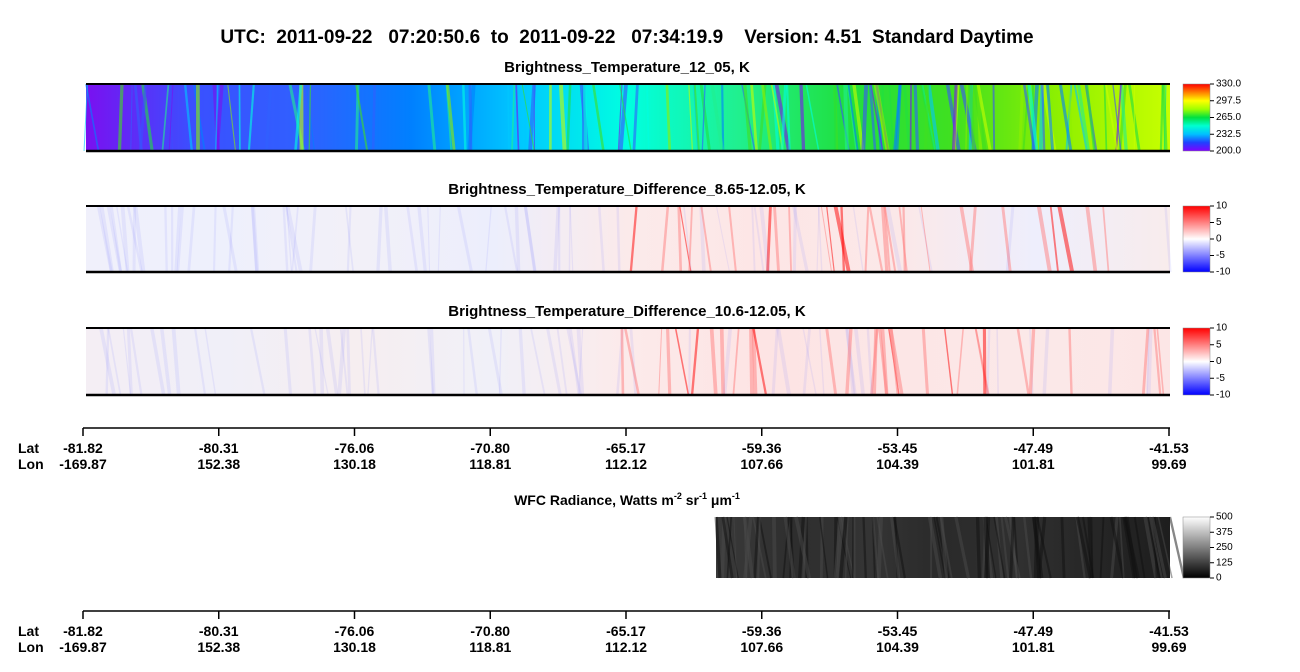 The width and height of the screenshot is (1300, 672). What do you see at coordinates (1228, 151) in the screenshot?
I see `colorbar-tick-label: 200.0` at bounding box center [1228, 151].